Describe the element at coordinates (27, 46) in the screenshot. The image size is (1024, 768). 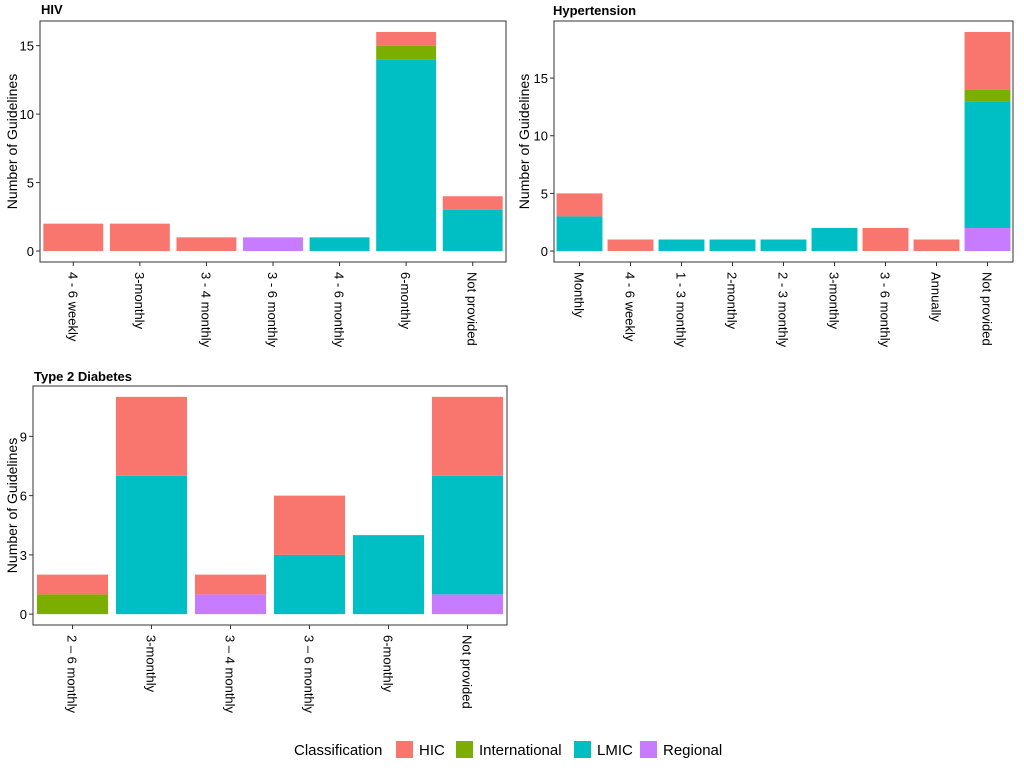
I see `hiv-y-tick-label: 15` at that location.